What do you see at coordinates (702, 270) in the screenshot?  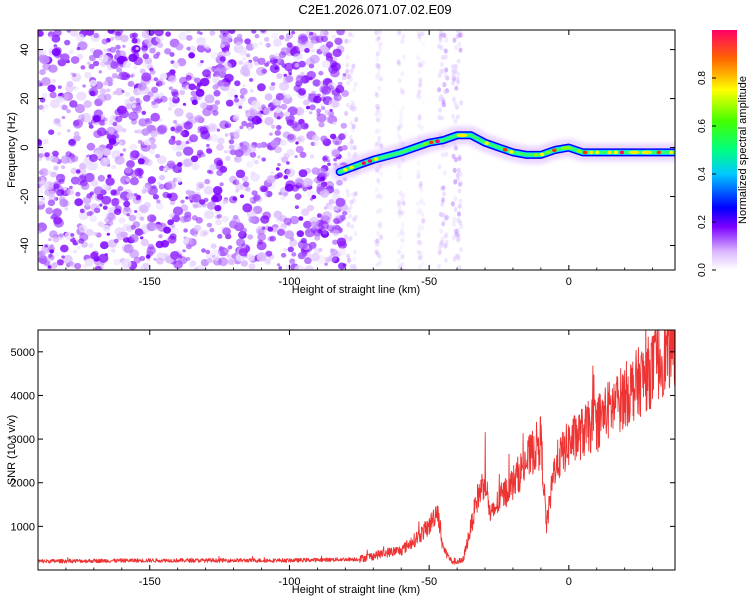 I see `colorbar-tick-label: 0.0` at bounding box center [702, 270].